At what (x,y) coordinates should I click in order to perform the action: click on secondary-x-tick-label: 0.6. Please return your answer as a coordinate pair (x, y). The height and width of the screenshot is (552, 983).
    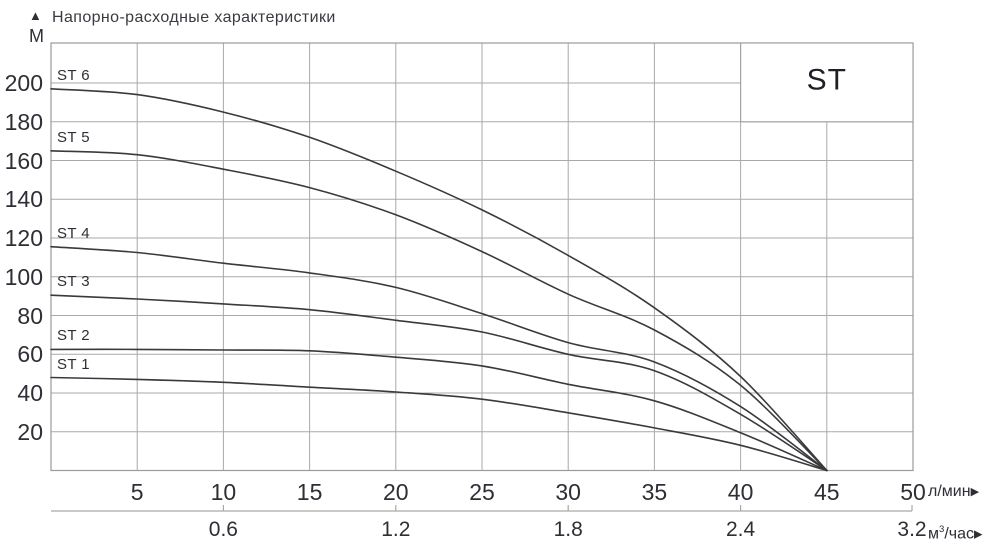
    Looking at the image, I should click on (223, 529).